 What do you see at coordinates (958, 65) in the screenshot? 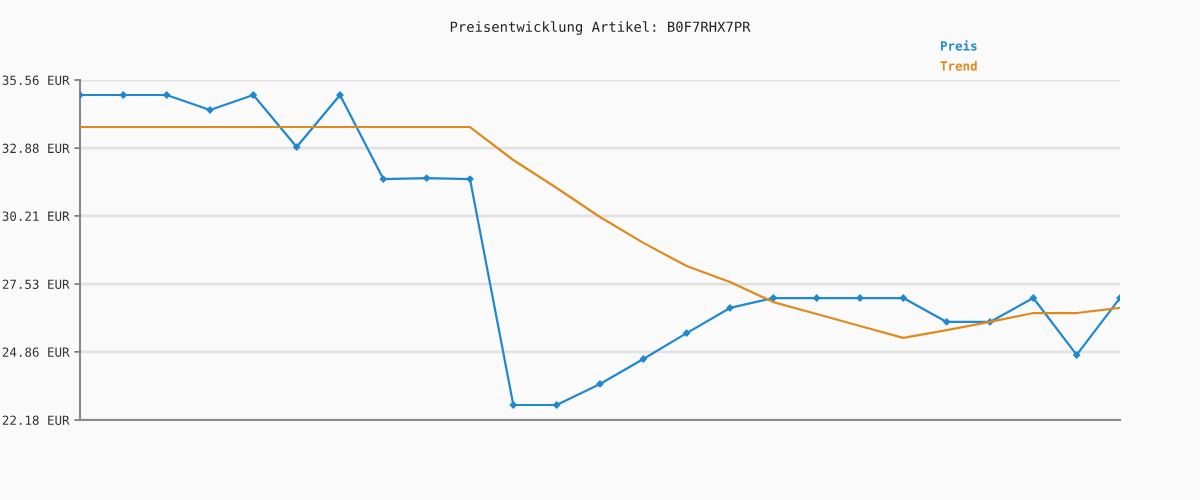
I see `text: Trend` at bounding box center [958, 65].